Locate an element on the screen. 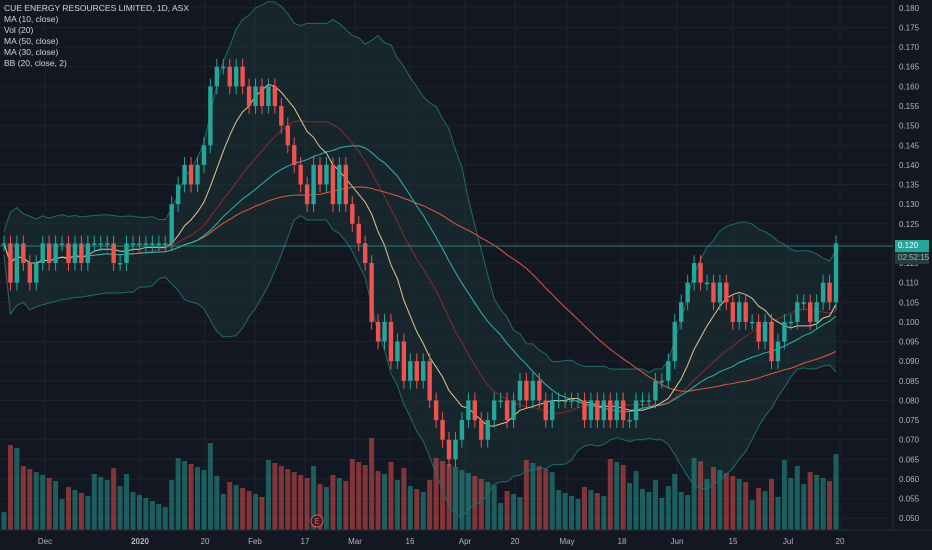 The height and width of the screenshot is (550, 932). legend-ma10: MA (10, close) is located at coordinates (31, 19).